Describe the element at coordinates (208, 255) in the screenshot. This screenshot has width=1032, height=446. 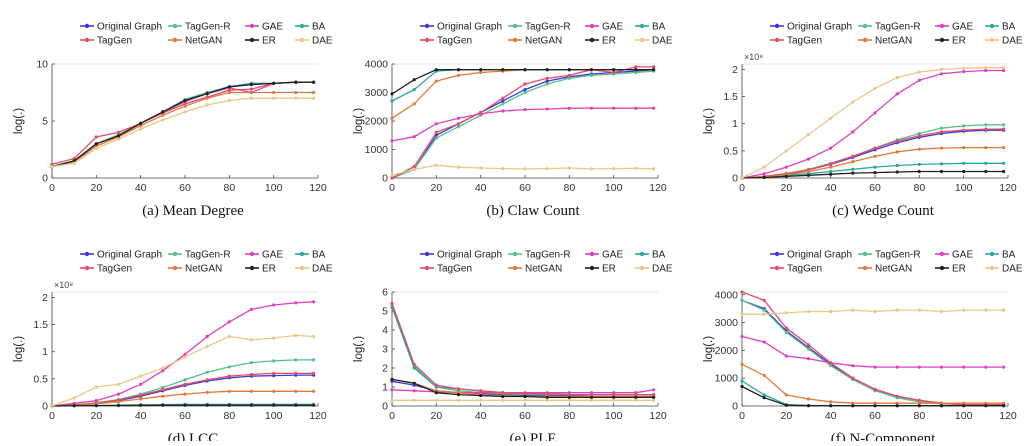
I see `legend-label: TagGen-R` at that location.